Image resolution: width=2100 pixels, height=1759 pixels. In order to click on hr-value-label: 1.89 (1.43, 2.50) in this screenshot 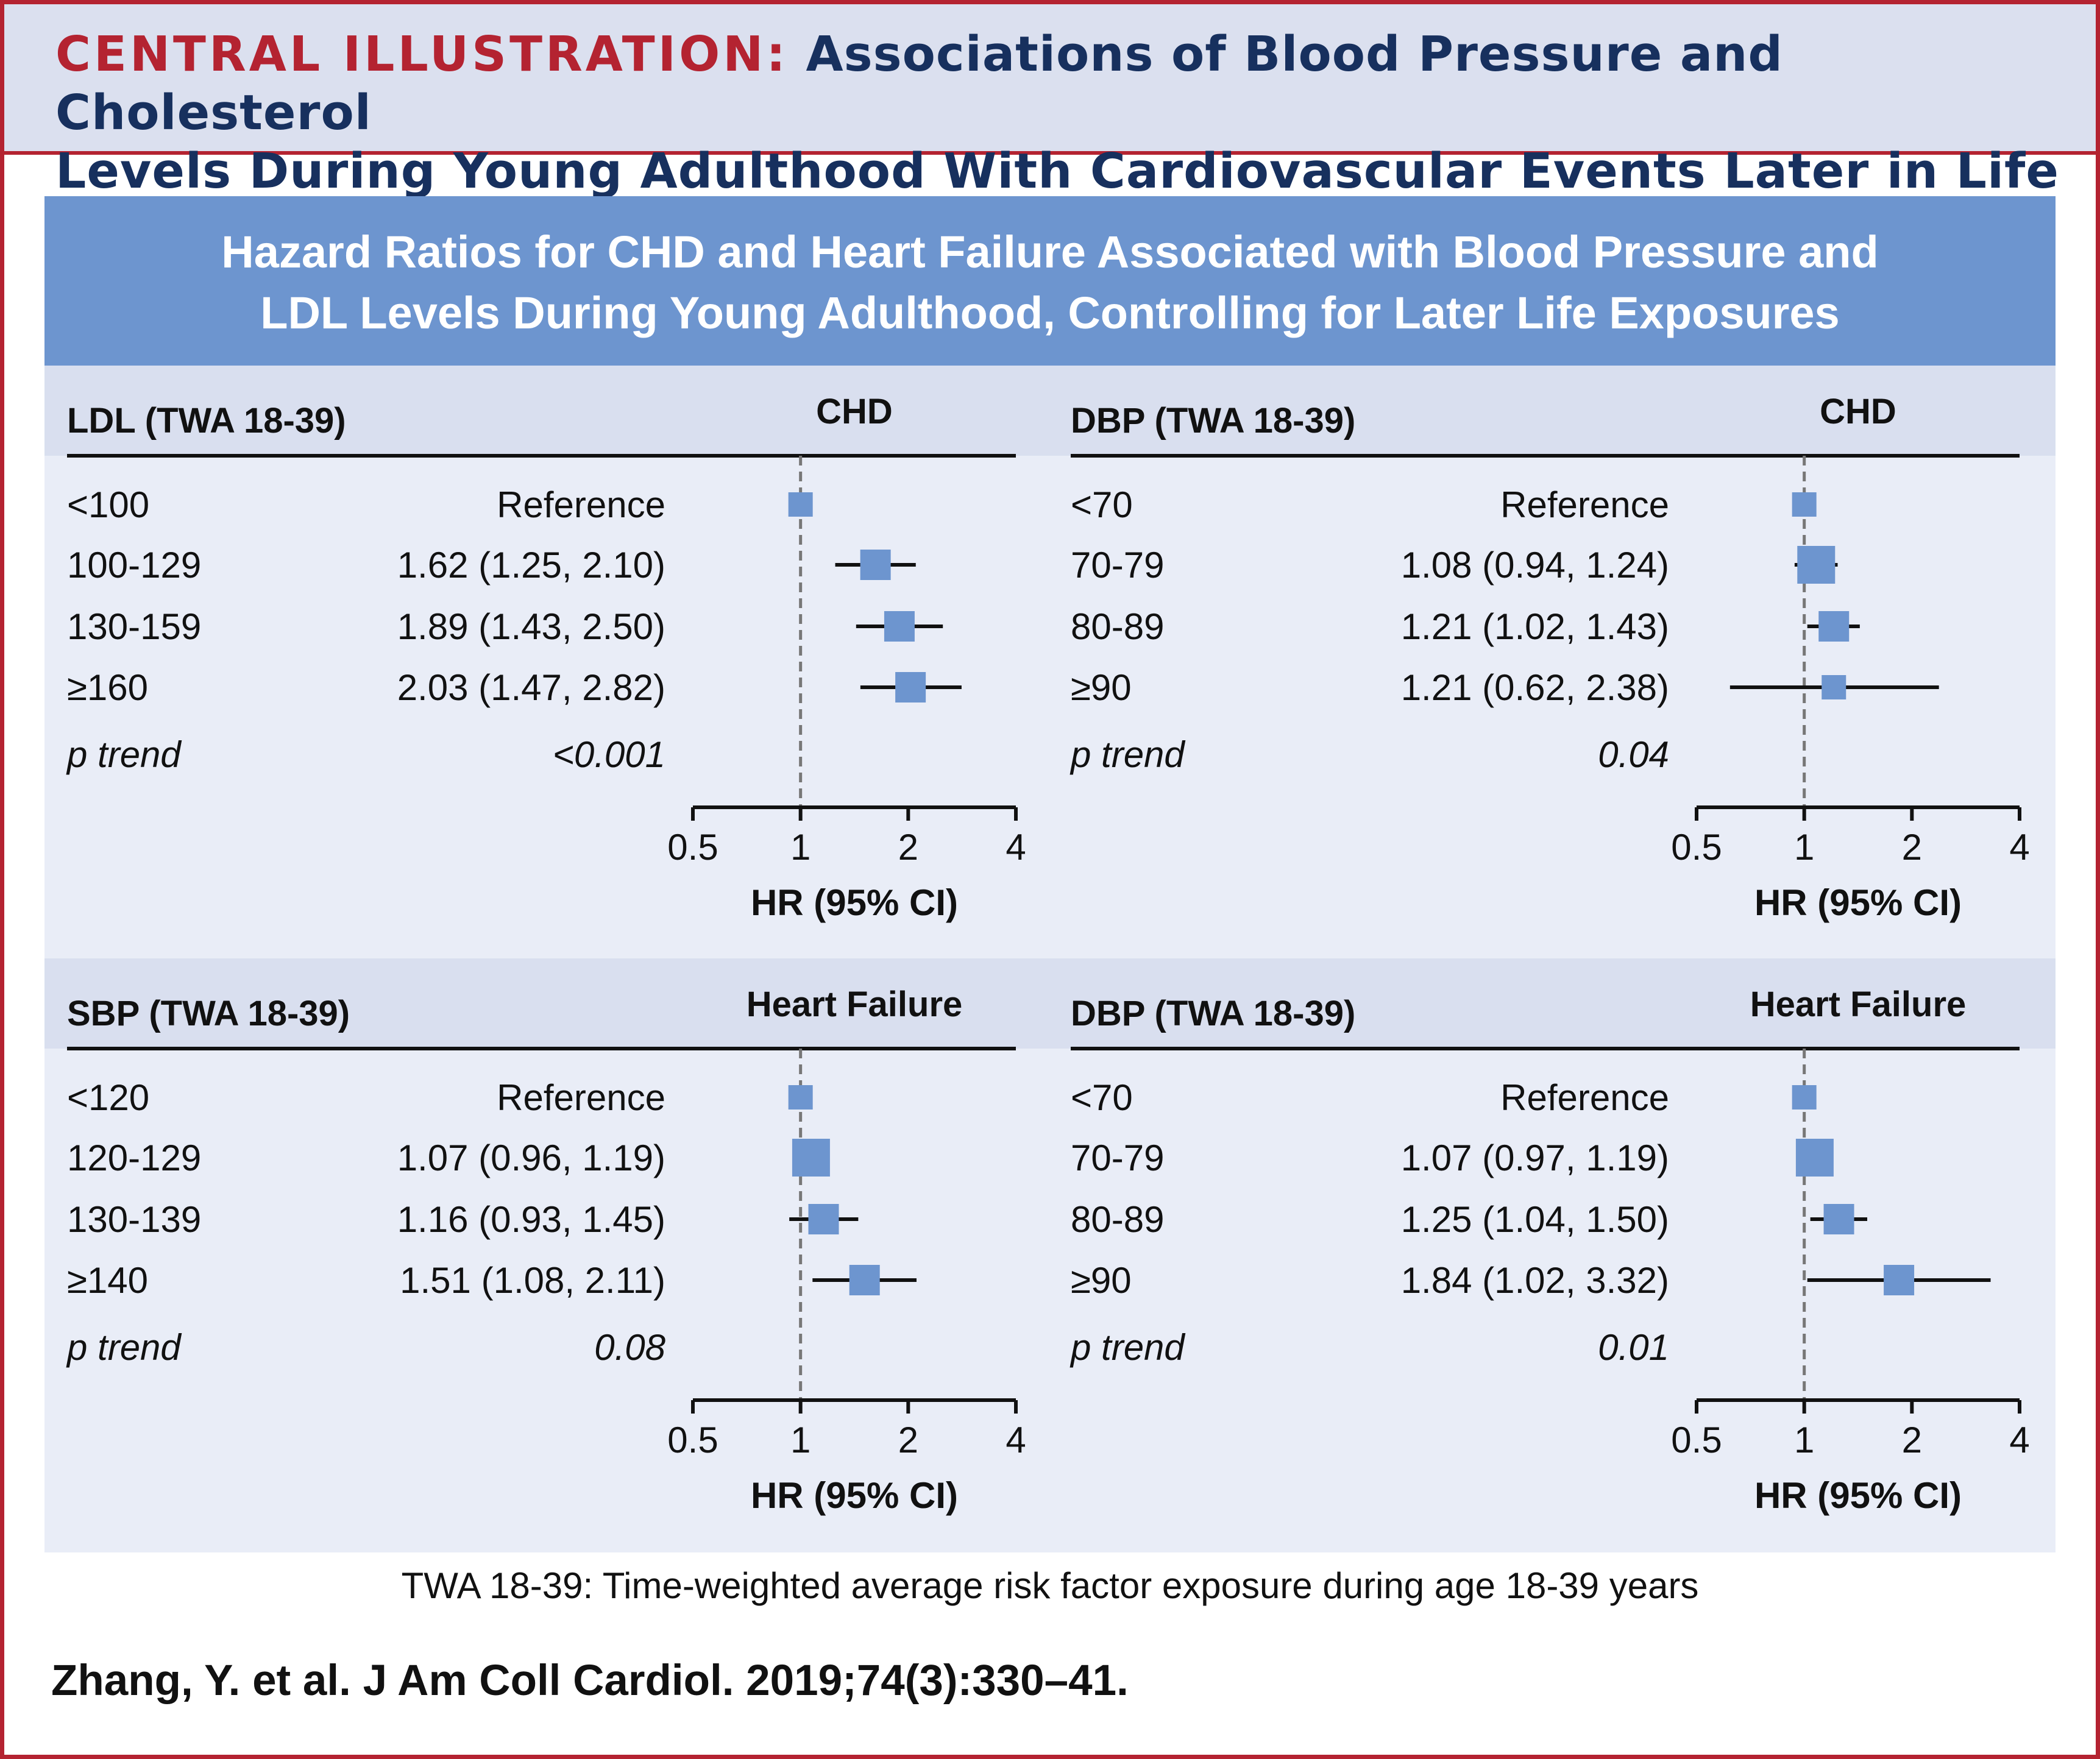, I will do `click(531, 626)`.